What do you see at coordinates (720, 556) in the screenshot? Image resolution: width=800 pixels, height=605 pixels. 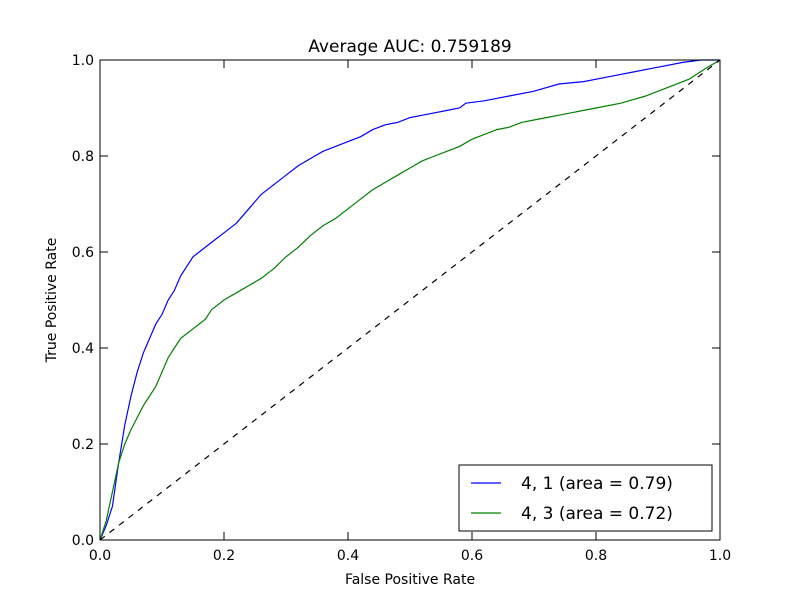 I see `x-tick-label: 1.0` at bounding box center [720, 556].